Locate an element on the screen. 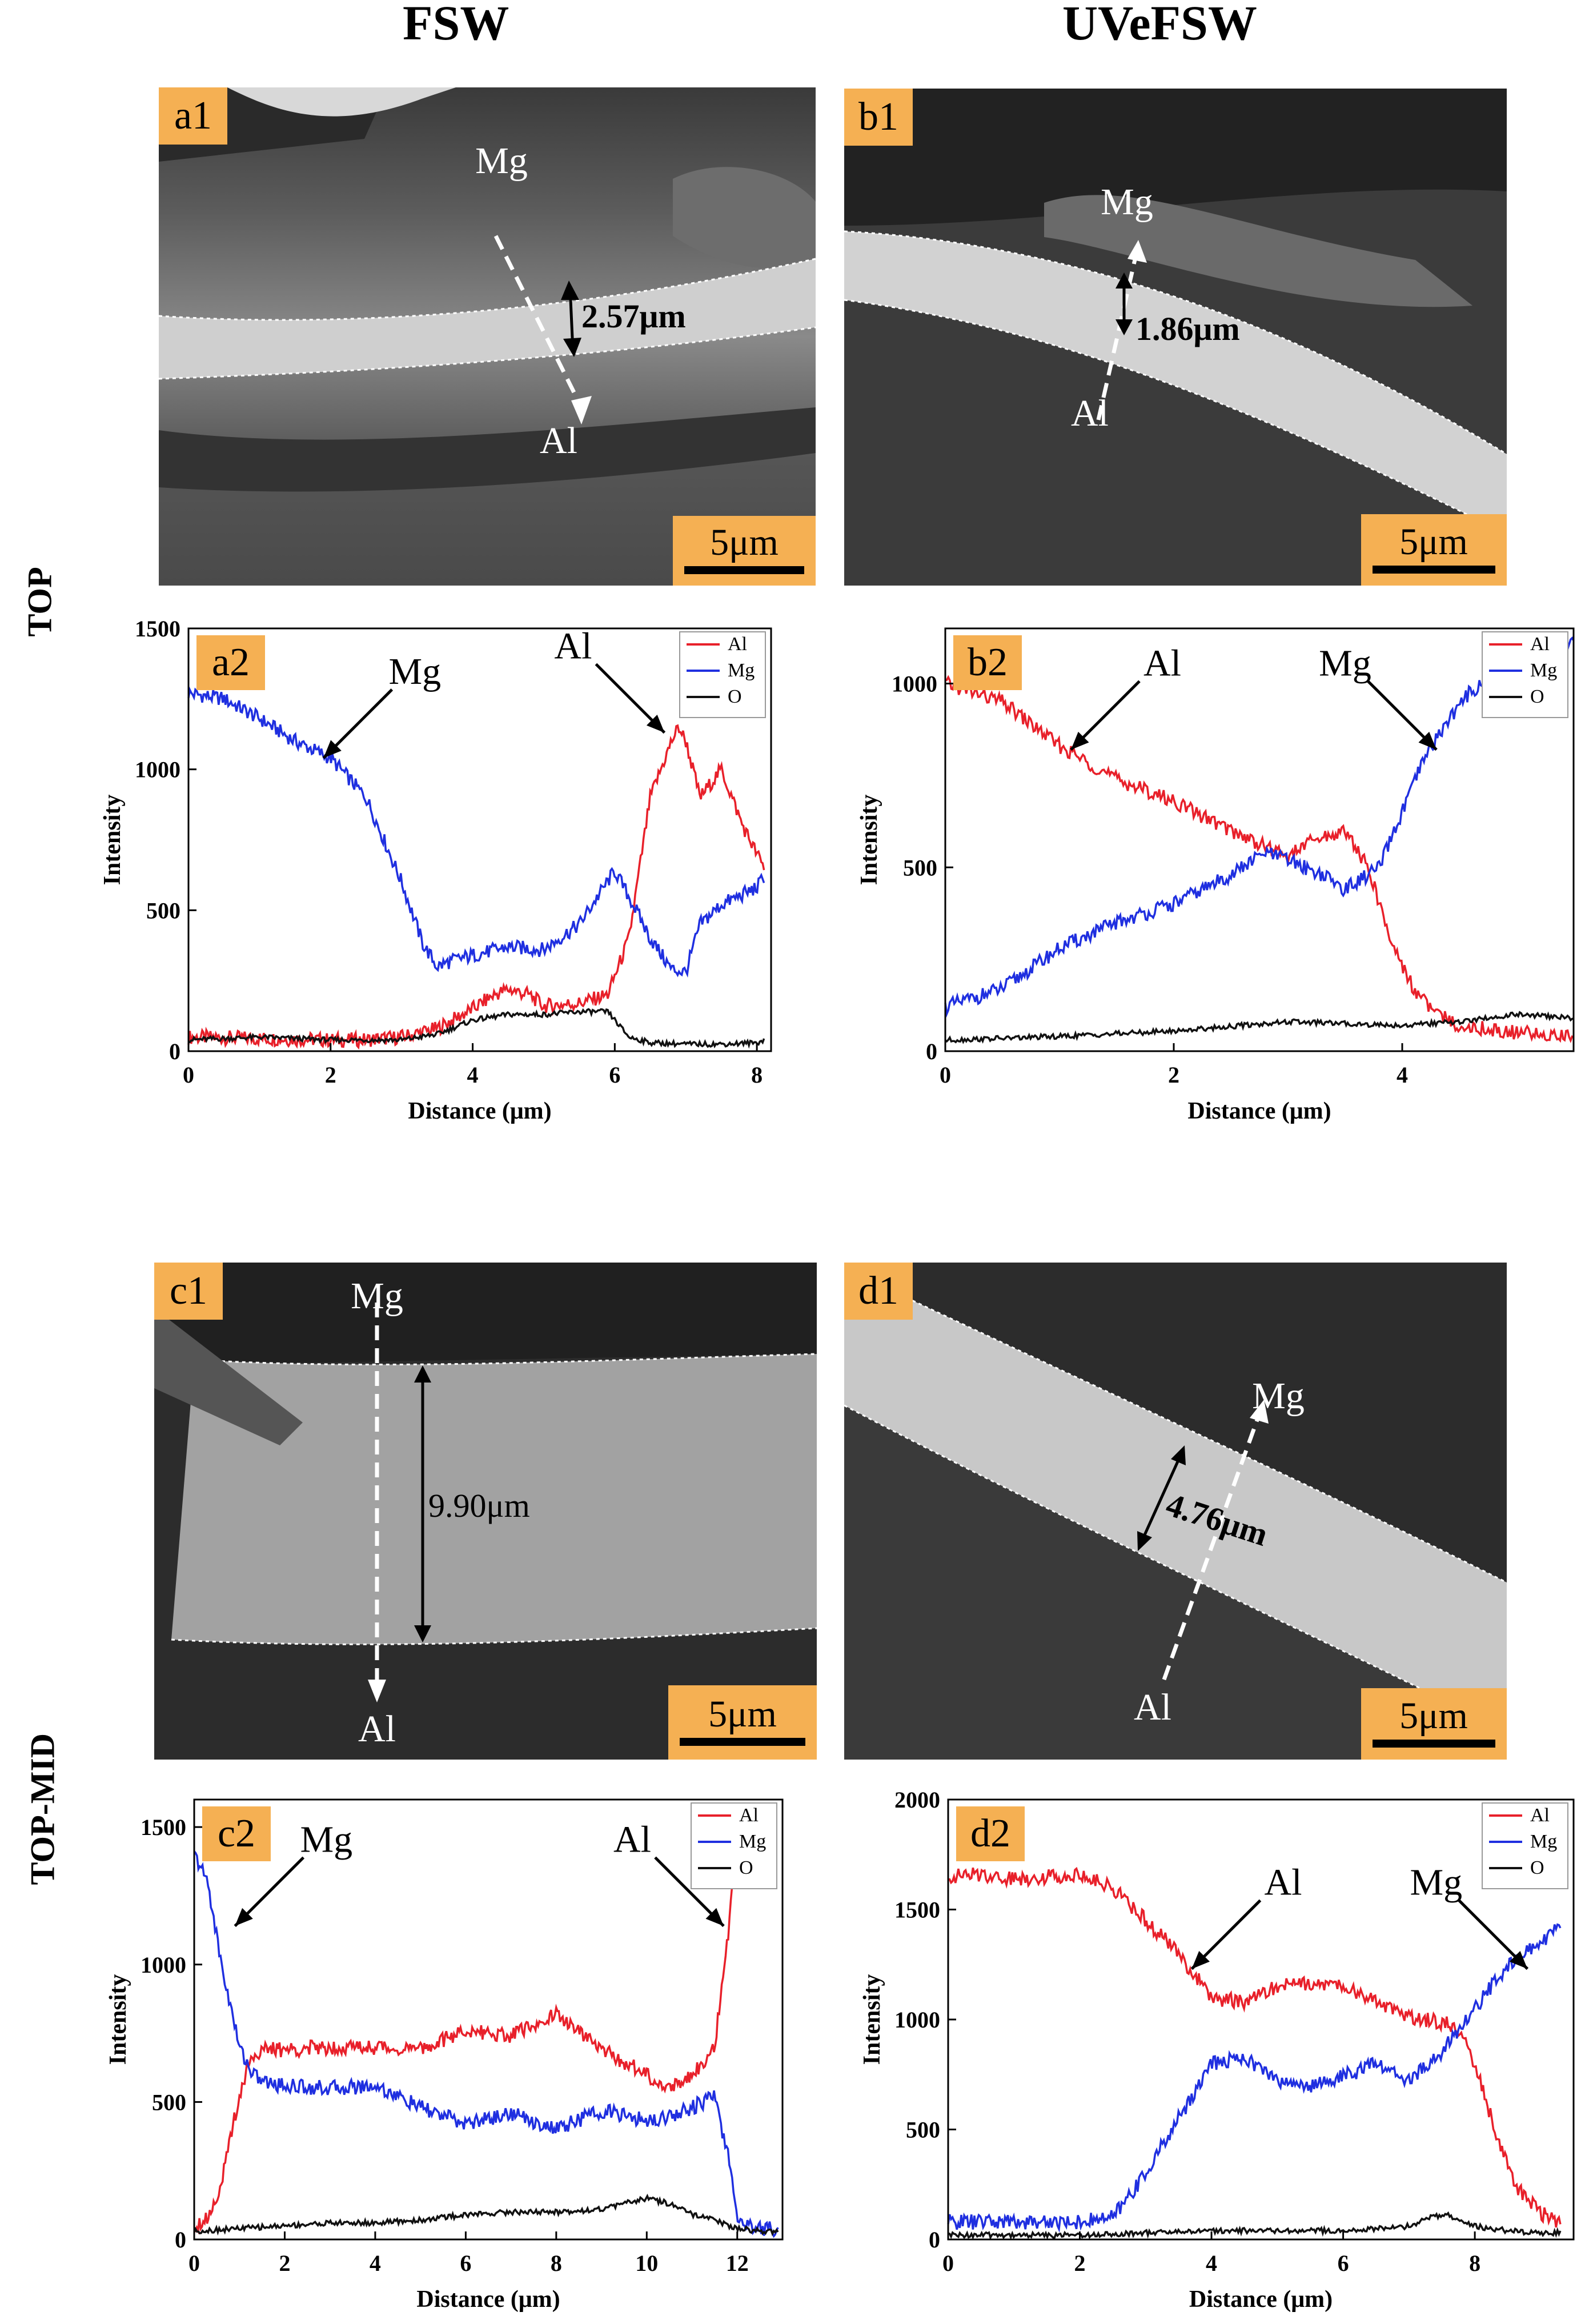 This screenshot has height=2324, width=1585. panel-label: c2 is located at coordinates (236, 1834).